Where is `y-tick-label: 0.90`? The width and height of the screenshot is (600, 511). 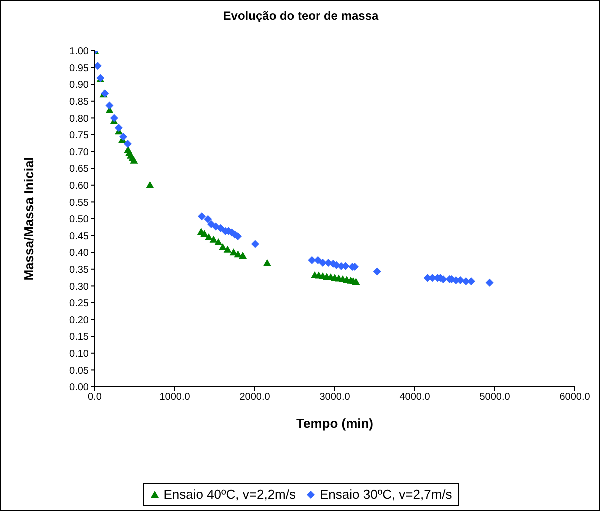 y-tick-label: 0.90 is located at coordinates (80, 86).